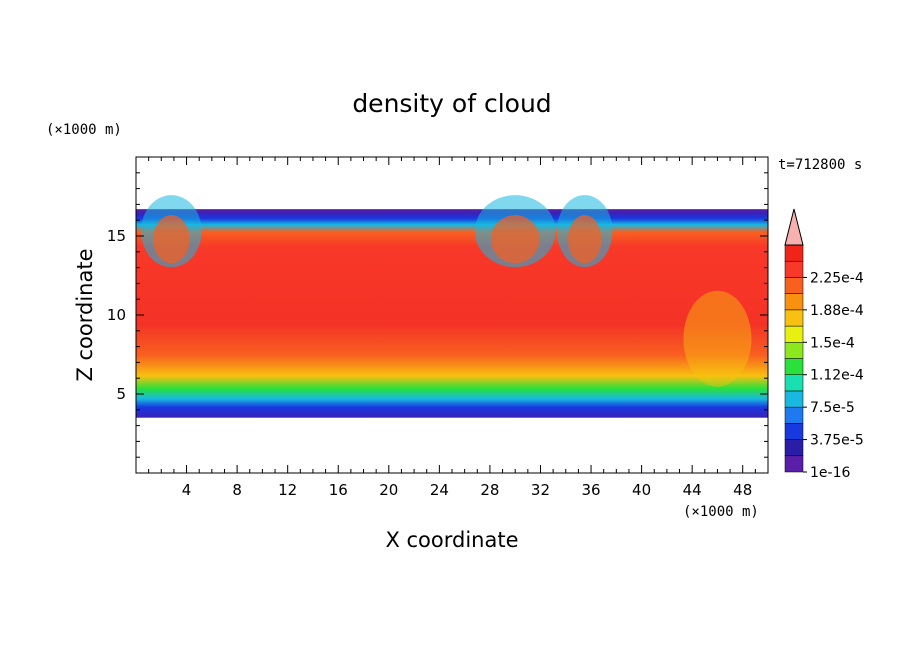  I want to click on x-tick-label: 40, so click(641, 490).